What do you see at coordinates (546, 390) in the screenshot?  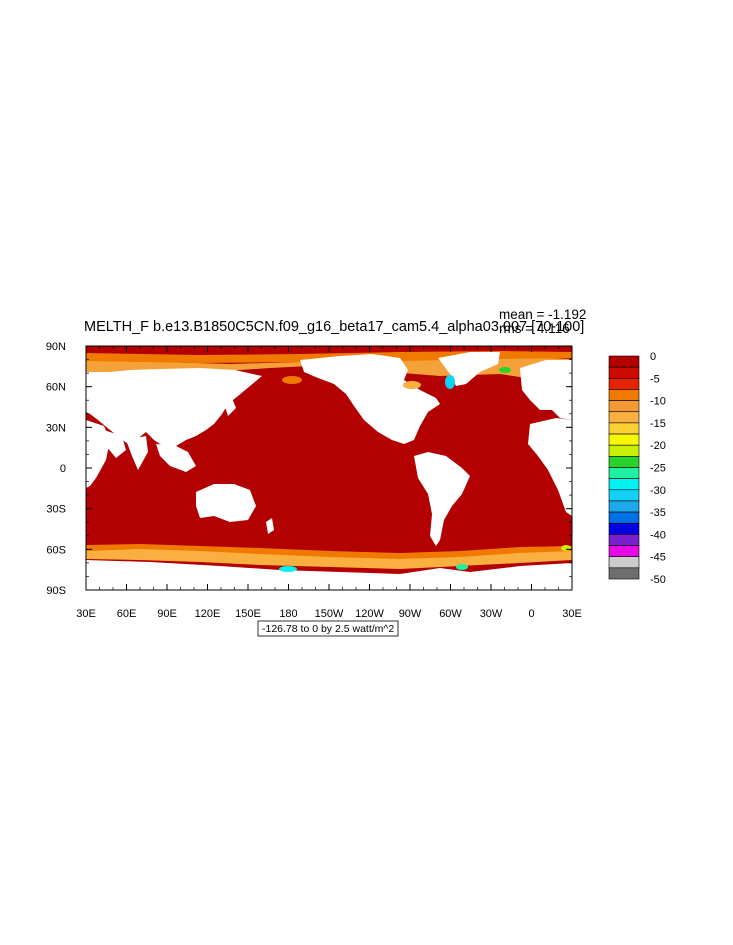 I see `land-europe` at bounding box center [546, 390].